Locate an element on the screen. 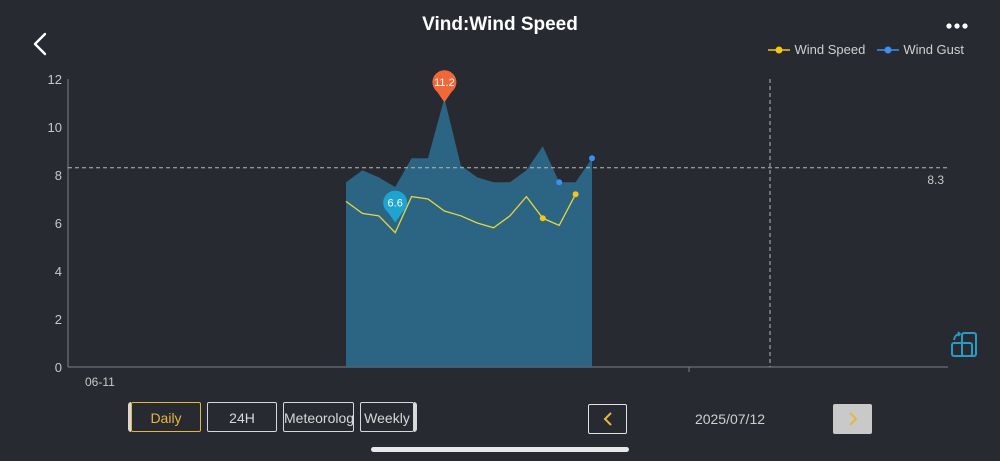  legend-marker-wind-gust is located at coordinates (888, 49).